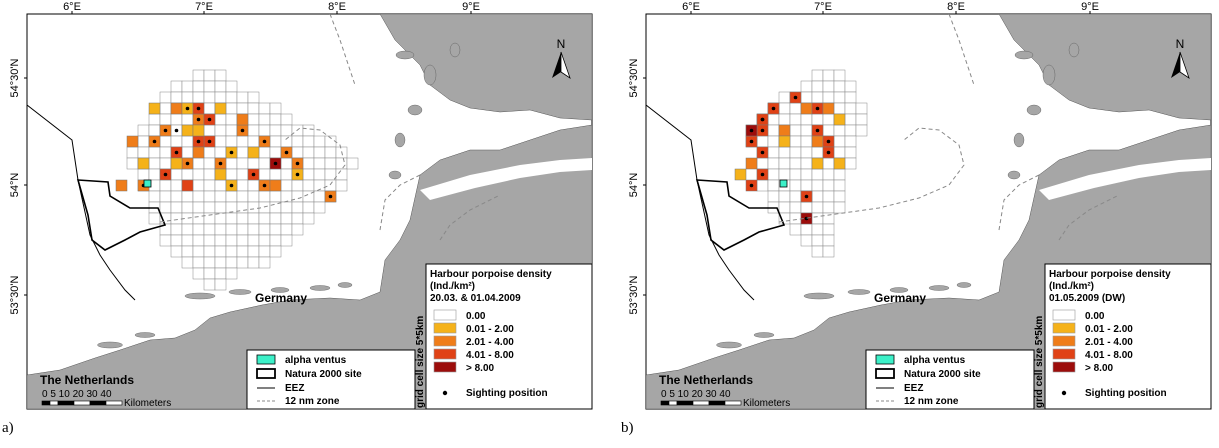 The width and height of the screenshot is (1219, 448). I want to click on scale-unit: Kilometers, so click(766, 403).